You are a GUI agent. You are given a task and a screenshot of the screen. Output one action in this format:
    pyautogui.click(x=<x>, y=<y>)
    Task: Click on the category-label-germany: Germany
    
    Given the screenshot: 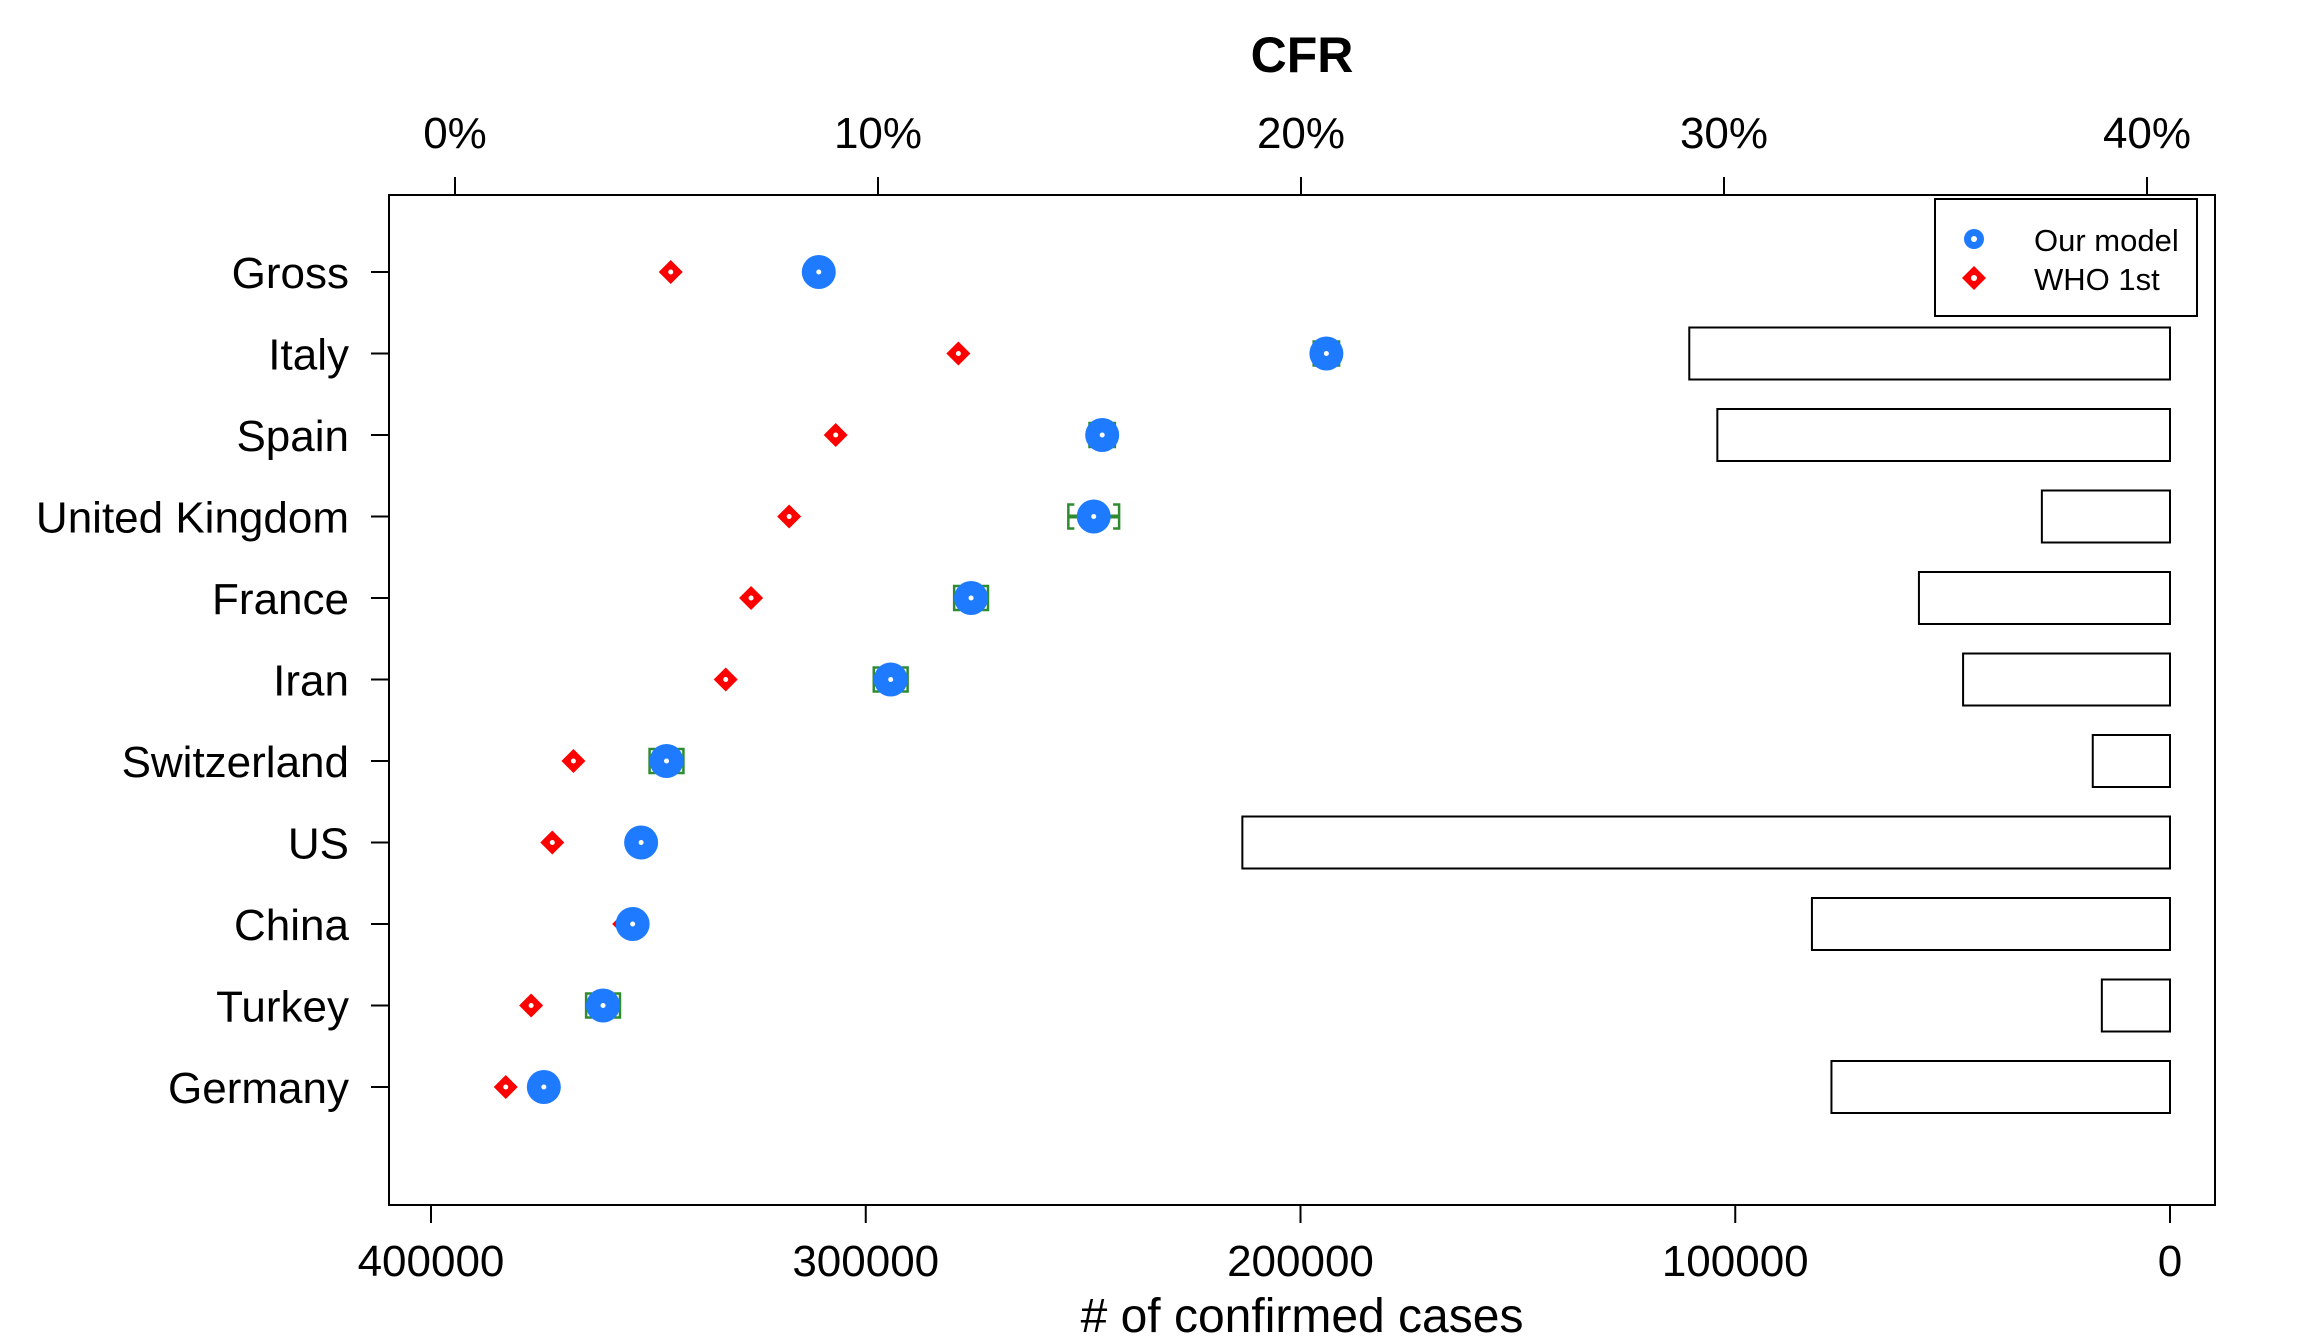 What is the action you would take?
    pyautogui.click(x=258, y=1088)
    